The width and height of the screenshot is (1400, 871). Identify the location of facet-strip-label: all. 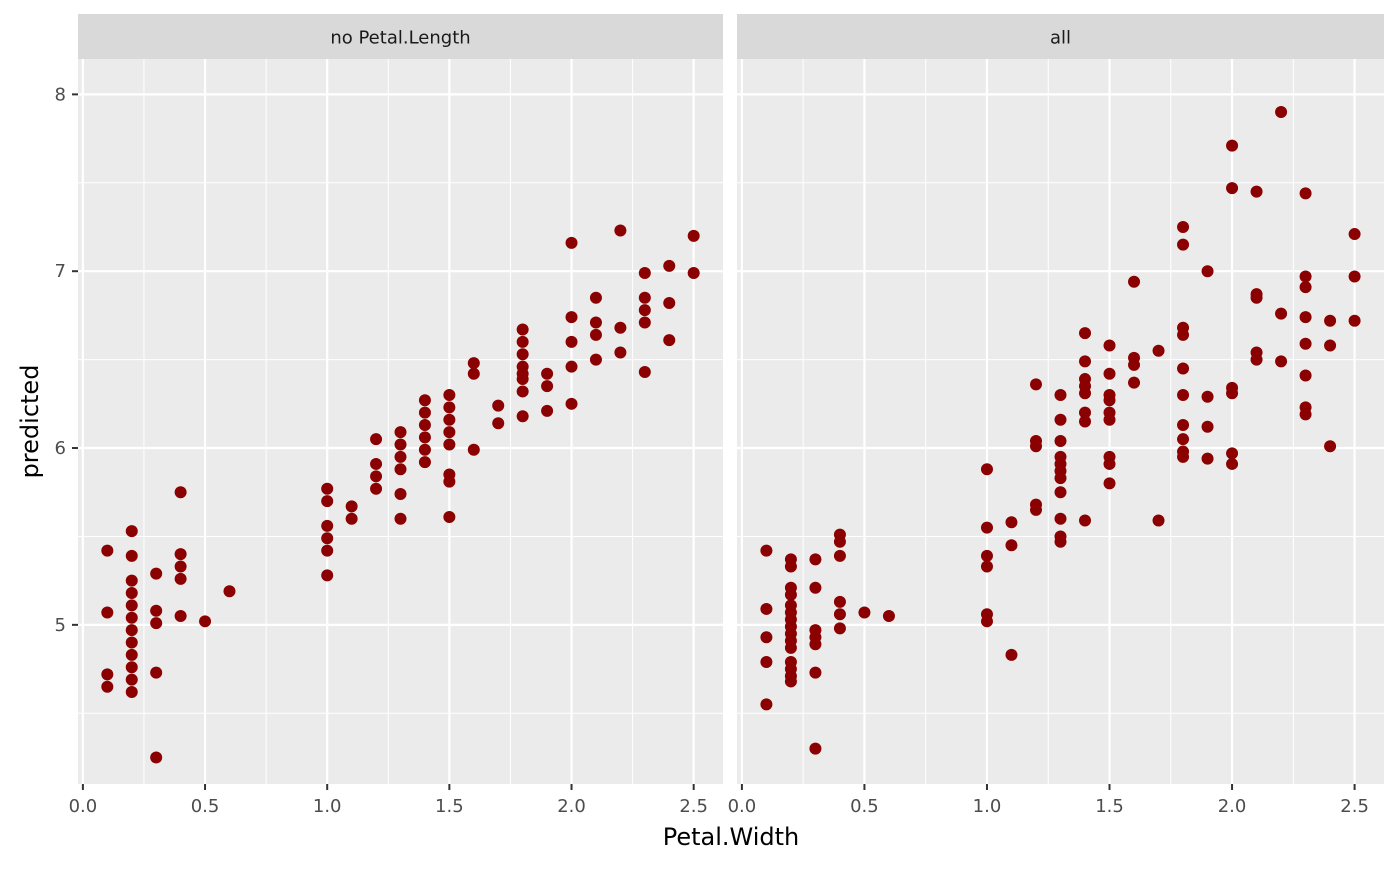
(1060, 38).